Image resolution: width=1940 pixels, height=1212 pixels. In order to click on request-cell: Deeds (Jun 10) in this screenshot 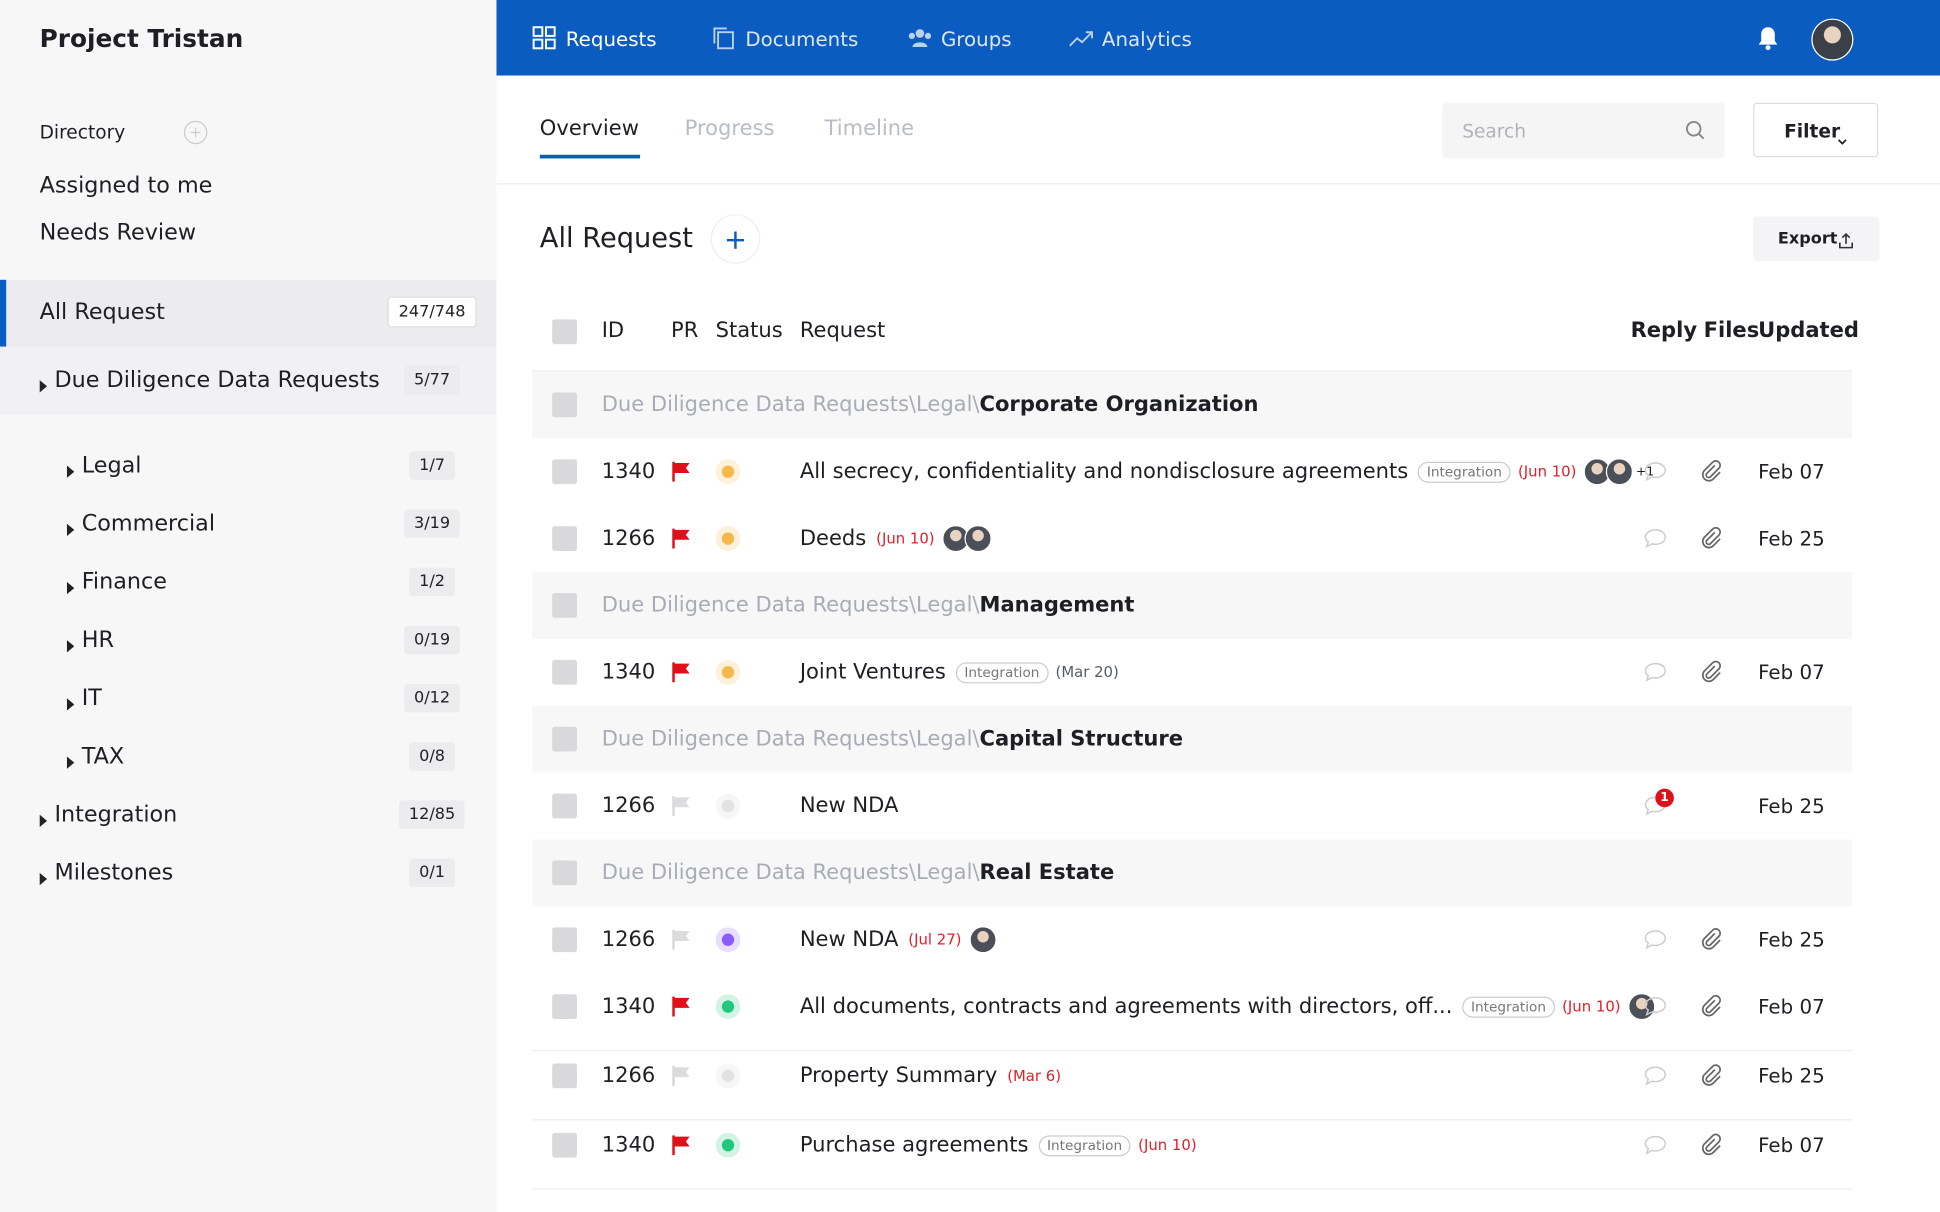, I will do `click(896, 538)`.